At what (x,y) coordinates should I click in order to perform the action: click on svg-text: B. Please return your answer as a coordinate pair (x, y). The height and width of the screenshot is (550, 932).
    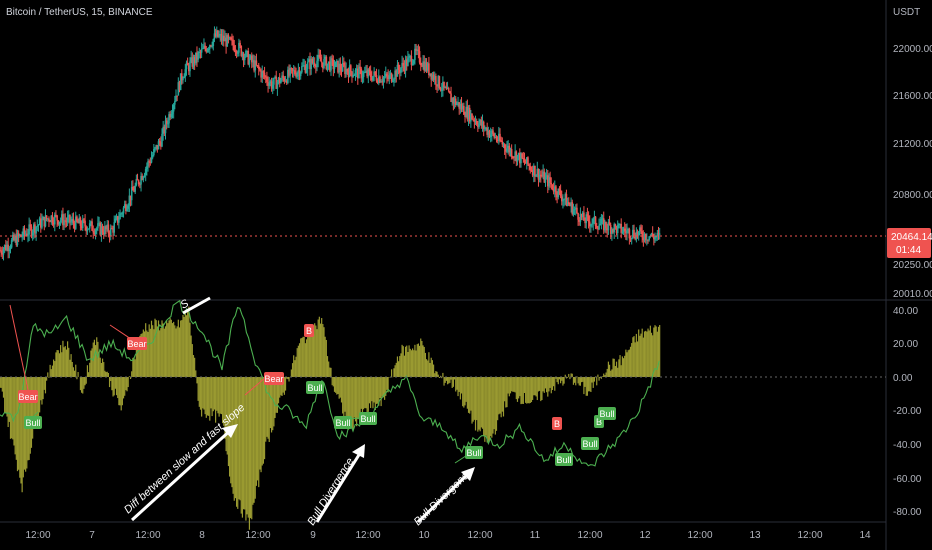
    Looking at the image, I should click on (557, 424).